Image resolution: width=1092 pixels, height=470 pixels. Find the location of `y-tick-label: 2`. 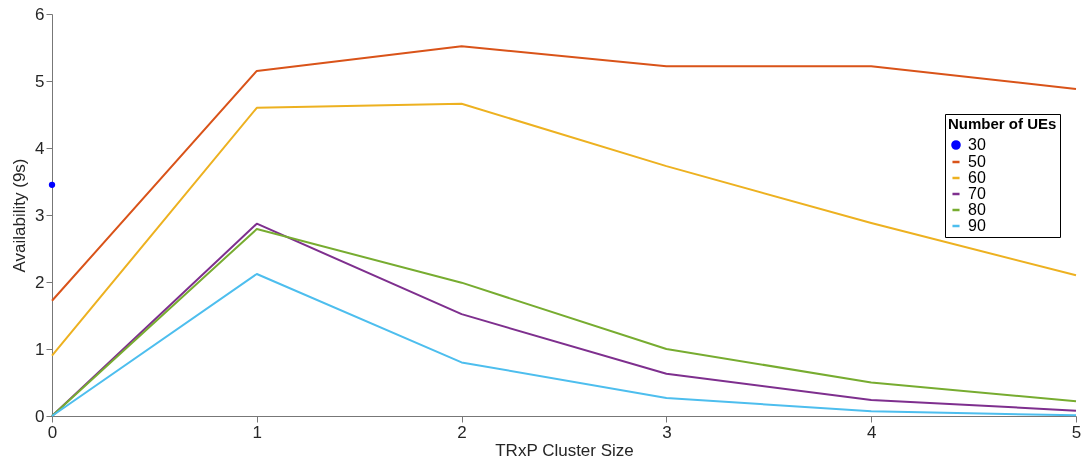

y-tick-label: 2 is located at coordinates (40, 282).